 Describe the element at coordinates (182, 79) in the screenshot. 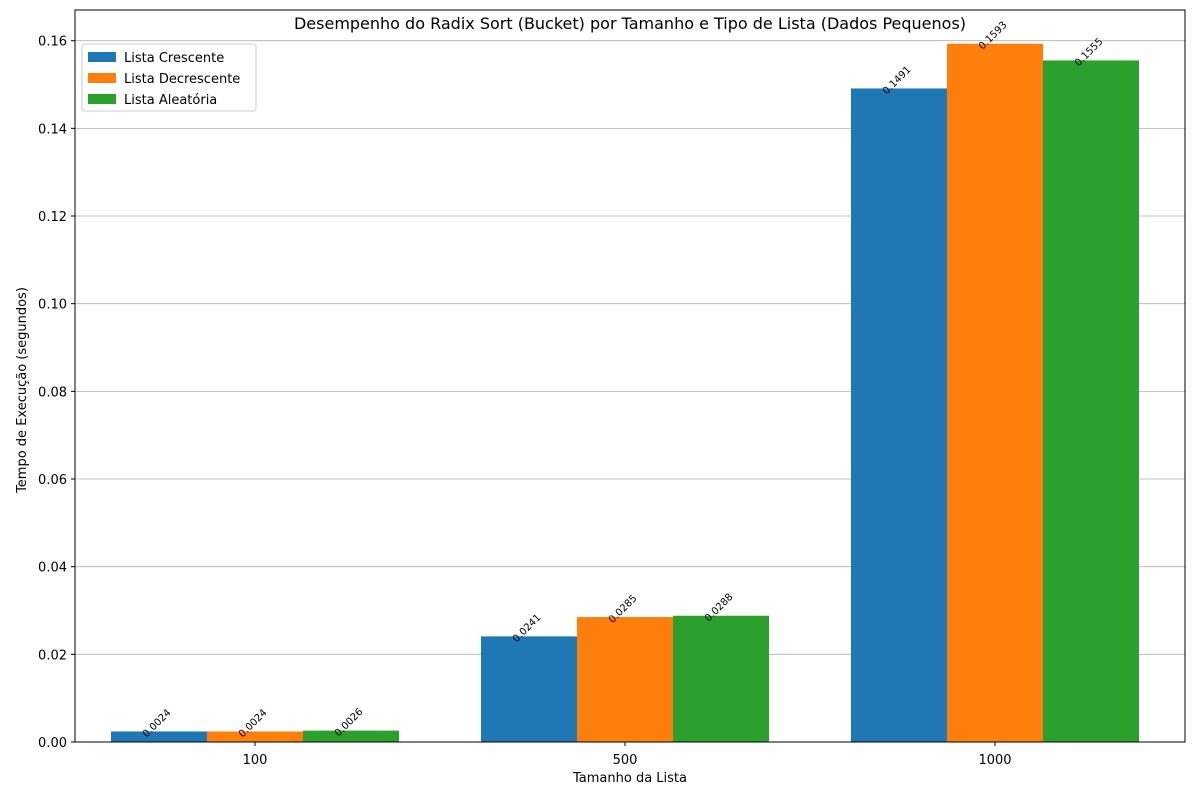

I see `legend-label: Lista Decrescente` at that location.